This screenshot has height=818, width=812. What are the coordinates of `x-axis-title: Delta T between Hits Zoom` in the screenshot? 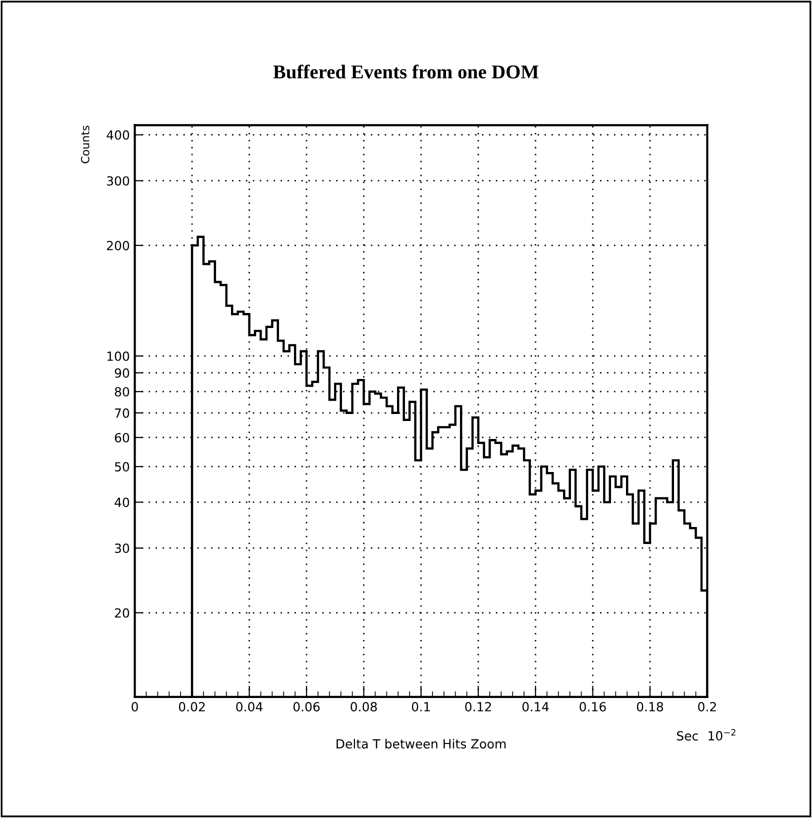 It's located at (421, 743).